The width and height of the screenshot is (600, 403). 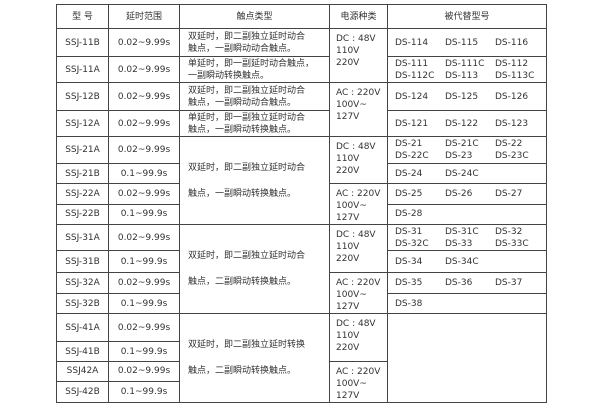 I want to click on replaced-model: DS-32C, so click(x=412, y=243).